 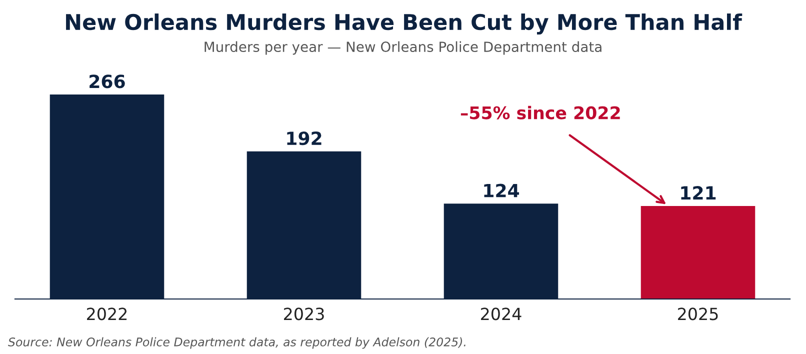 I want to click on x-tick-label: 2023, so click(x=304, y=314).